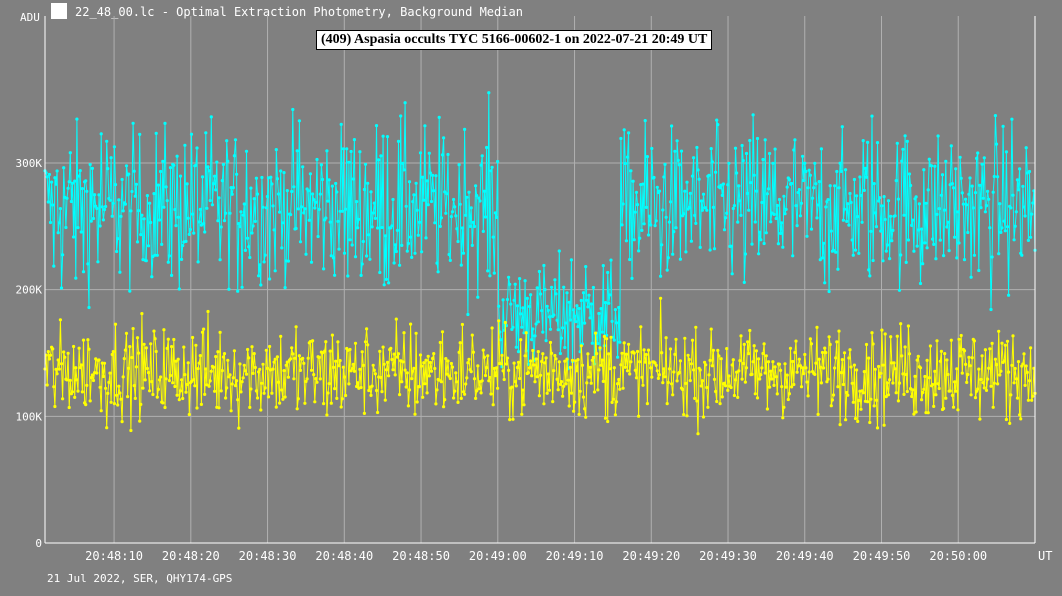 This screenshot has width=1062, height=596. What do you see at coordinates (268, 556) in the screenshot?
I see `x-tick-label: 20:48:30` at bounding box center [268, 556].